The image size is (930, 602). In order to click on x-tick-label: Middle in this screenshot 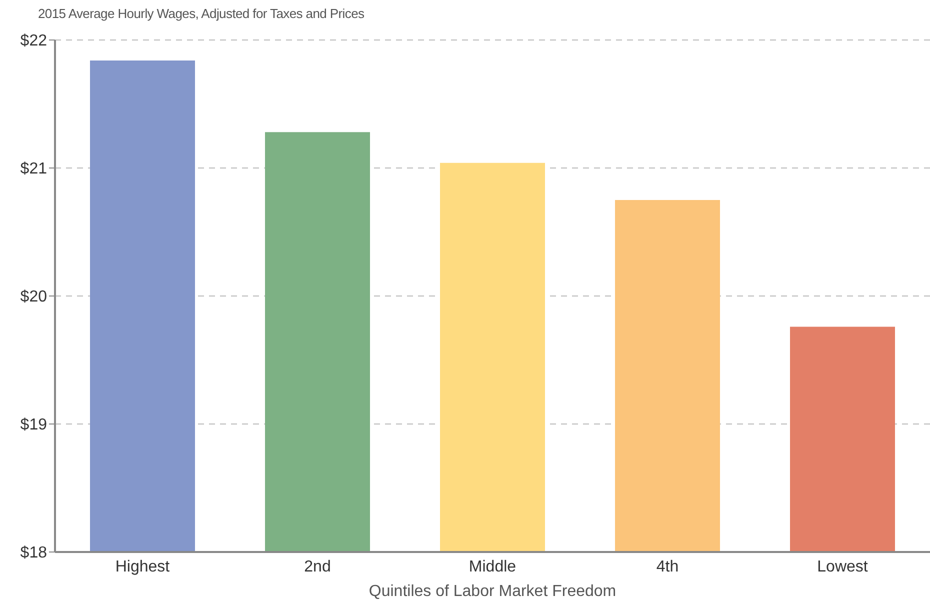, I will do `click(492, 567)`.